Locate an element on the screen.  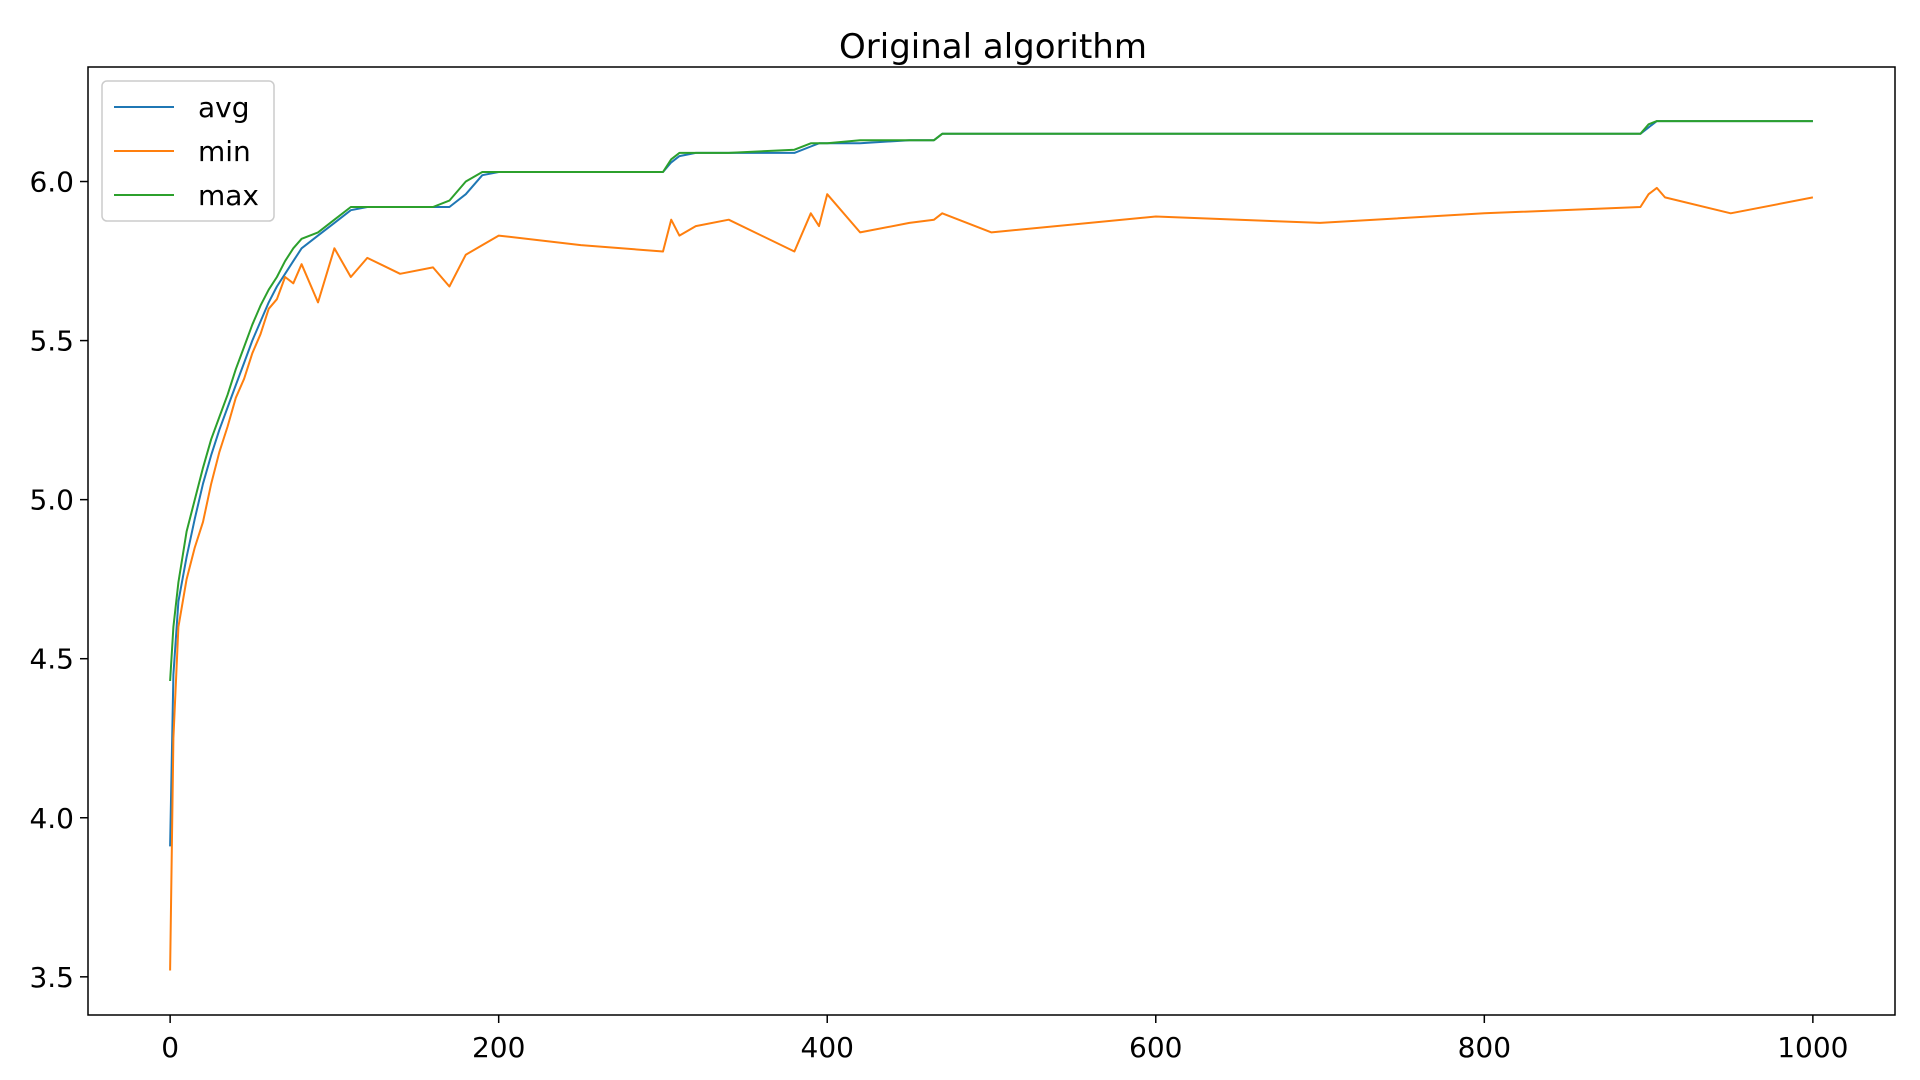
x-tick-label: 600 is located at coordinates (1155, 1047).